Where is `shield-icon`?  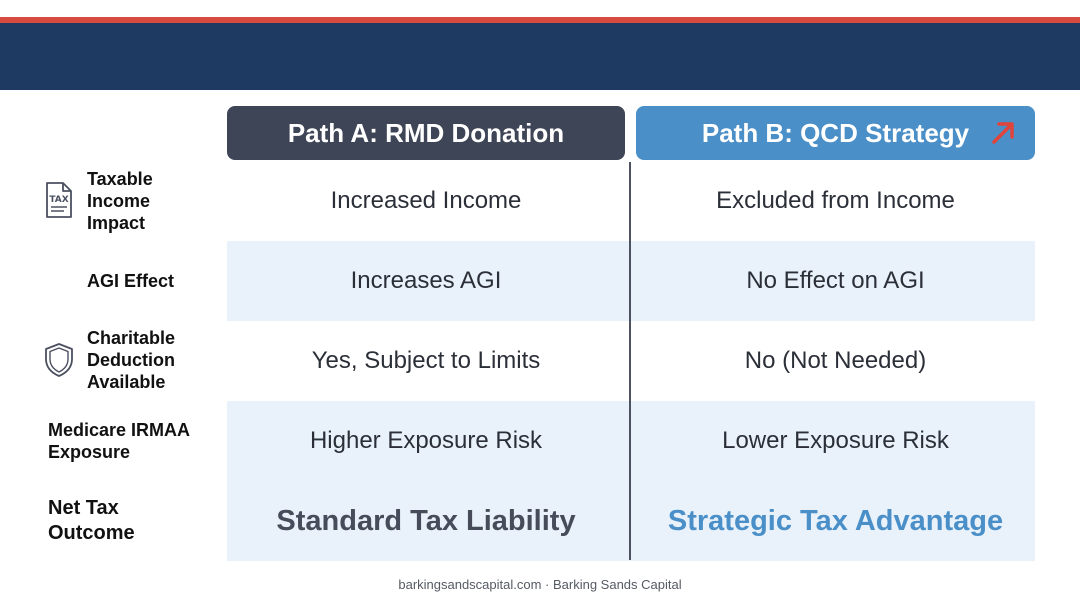 shield-icon is located at coordinates (59, 360).